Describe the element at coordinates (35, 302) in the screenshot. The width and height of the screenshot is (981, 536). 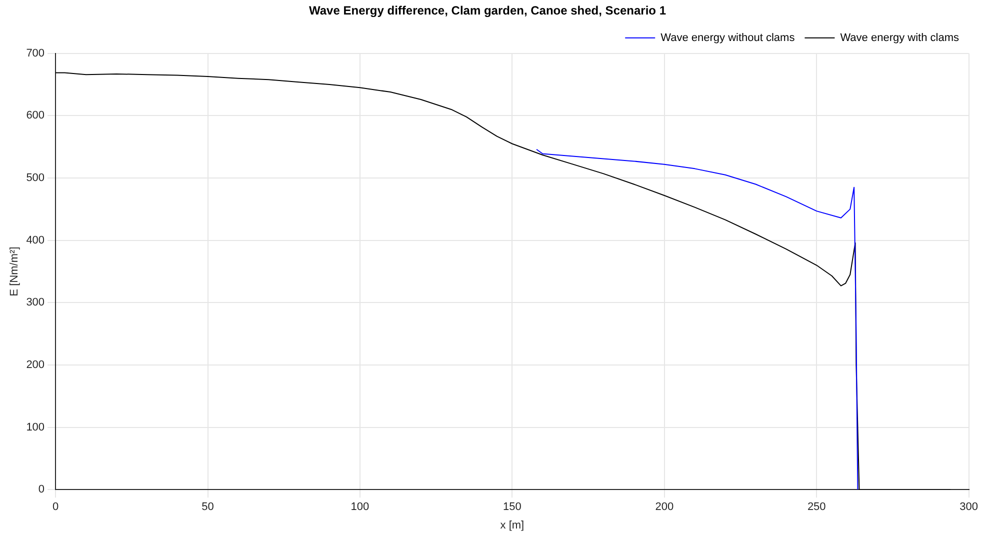
I see `y-tick-label: 300` at that location.